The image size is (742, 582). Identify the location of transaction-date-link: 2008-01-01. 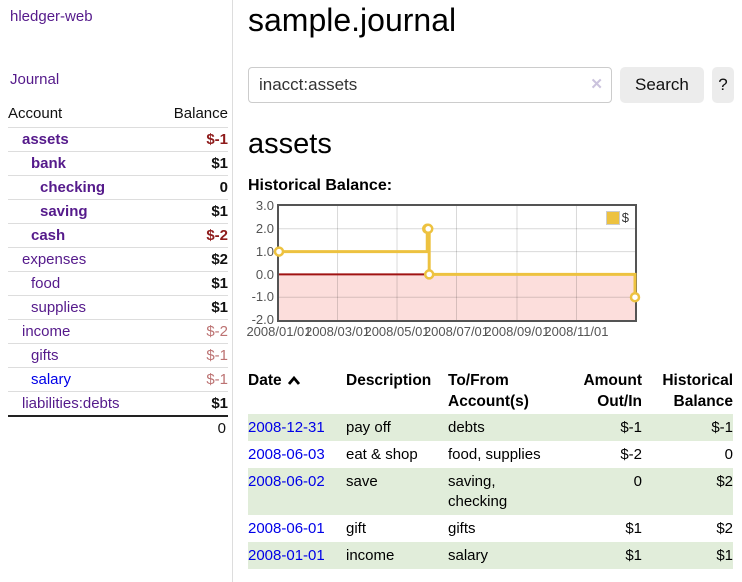
(286, 556).